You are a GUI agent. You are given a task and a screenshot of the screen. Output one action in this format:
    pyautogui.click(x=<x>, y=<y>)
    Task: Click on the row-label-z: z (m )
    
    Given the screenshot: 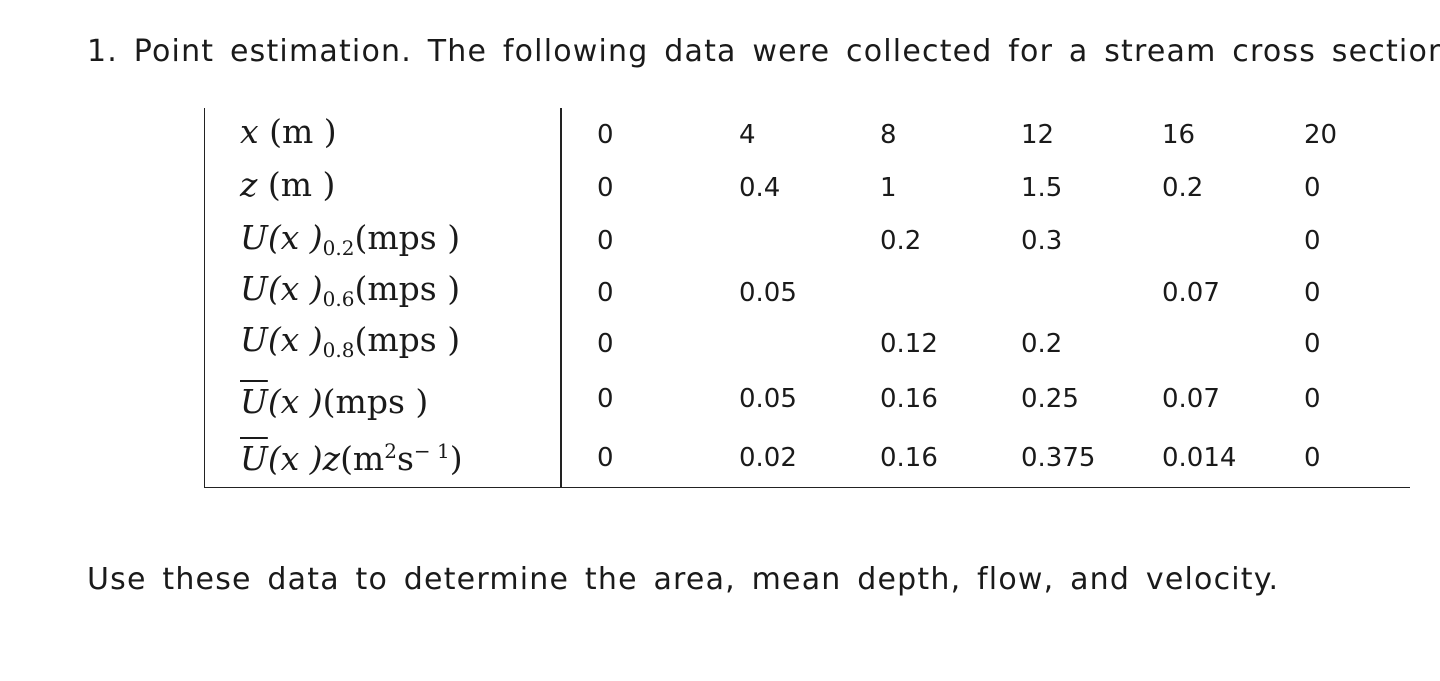 What is the action you would take?
    pyautogui.click(x=287, y=184)
    